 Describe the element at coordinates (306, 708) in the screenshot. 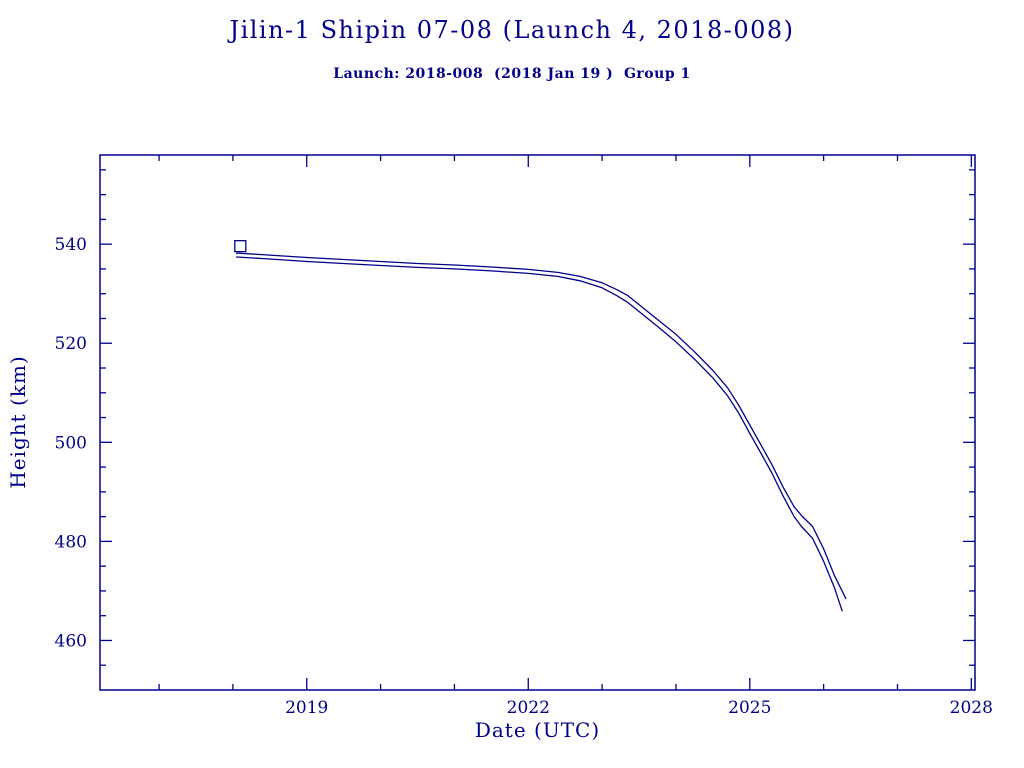

I see `x-tick-label: 2019` at that location.